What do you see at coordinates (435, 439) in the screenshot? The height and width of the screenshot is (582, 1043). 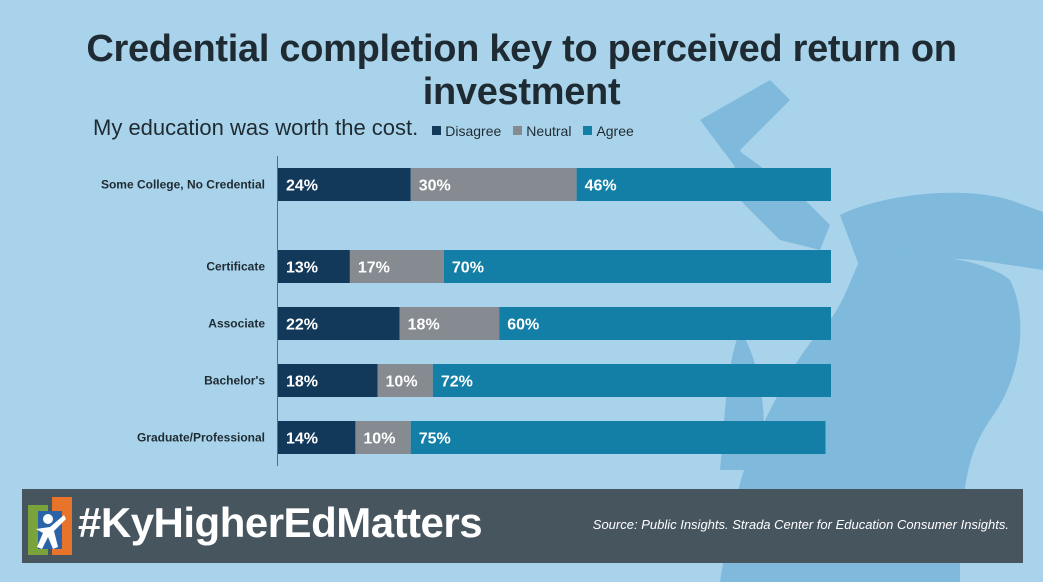 I see `data-label: 75%` at bounding box center [435, 439].